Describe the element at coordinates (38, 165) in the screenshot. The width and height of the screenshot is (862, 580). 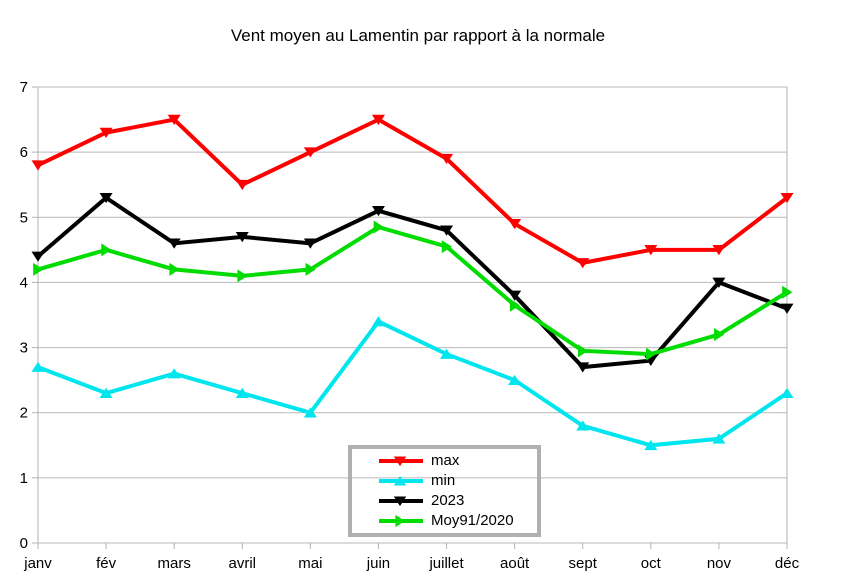
I see `data-point-max-janv` at that location.